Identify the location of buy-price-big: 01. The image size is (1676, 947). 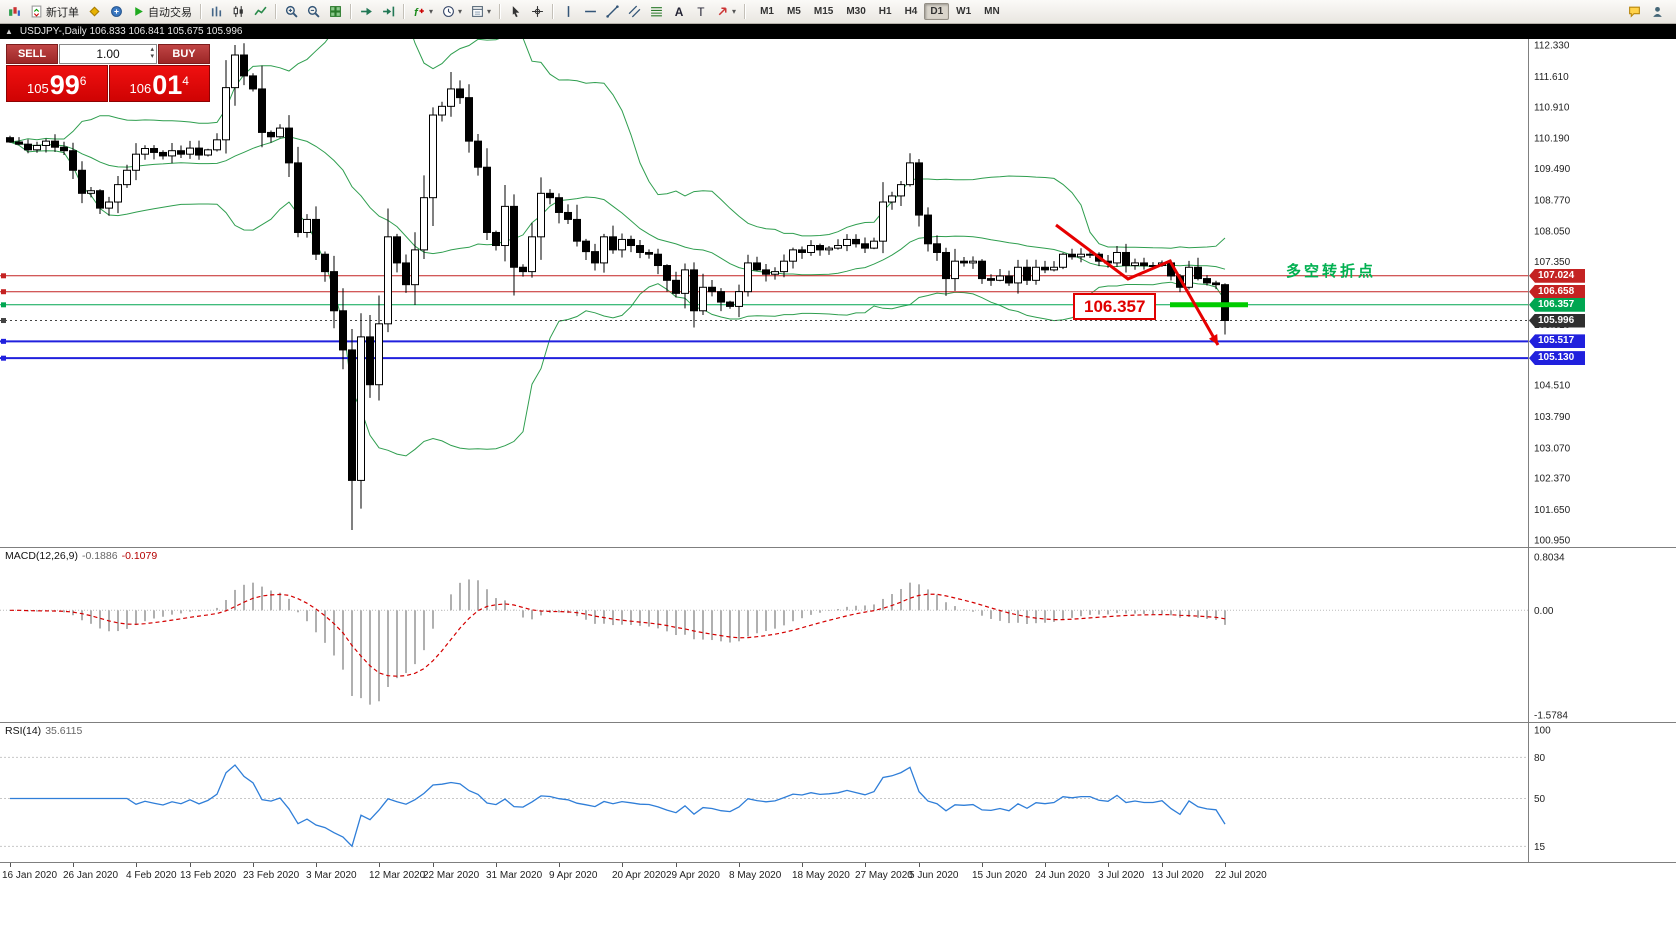
(167, 85).